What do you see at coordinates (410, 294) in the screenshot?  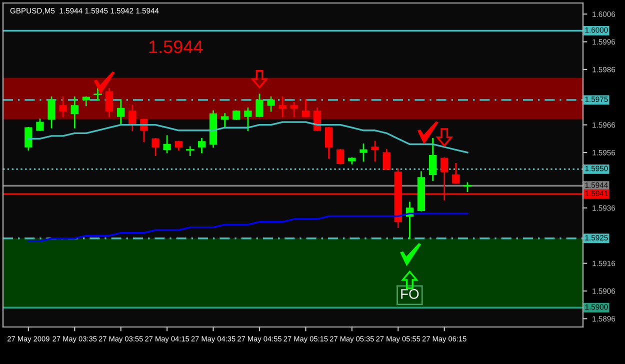 I see `annotation: FO` at bounding box center [410, 294].